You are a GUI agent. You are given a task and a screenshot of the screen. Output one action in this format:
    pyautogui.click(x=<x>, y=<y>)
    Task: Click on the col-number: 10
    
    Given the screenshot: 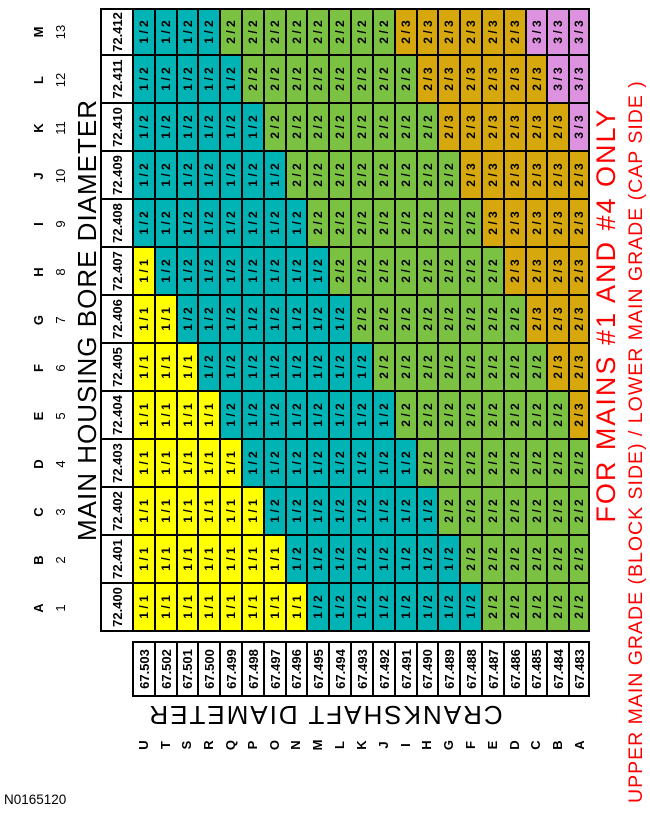 What is the action you would take?
    pyautogui.click(x=60, y=176)
    